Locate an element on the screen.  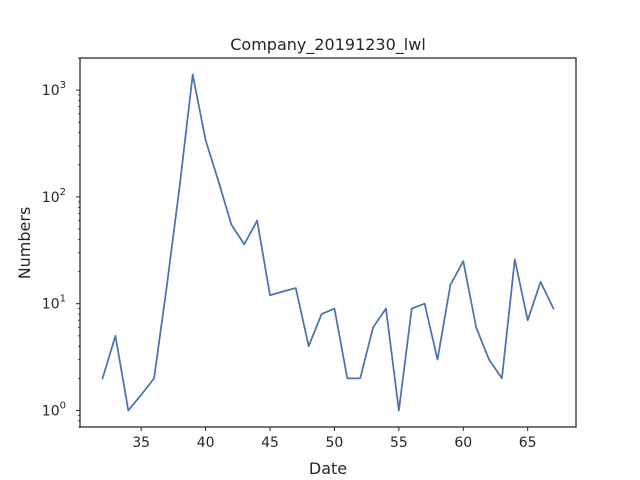
y-axis-label: Numbers is located at coordinates (24, 243).